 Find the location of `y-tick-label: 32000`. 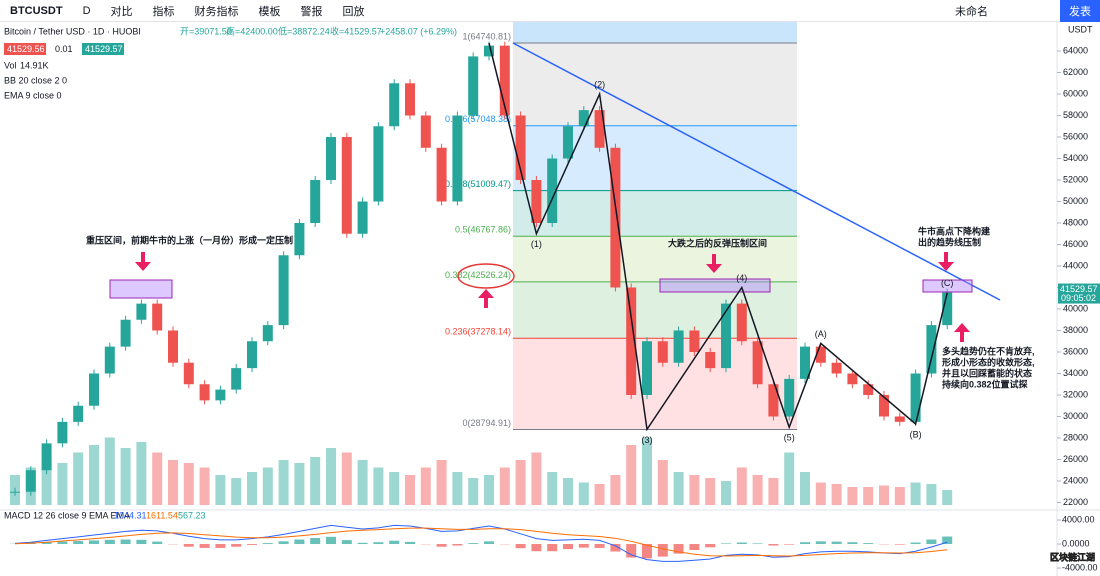

y-tick-label: 32000 is located at coordinates (1075, 394).